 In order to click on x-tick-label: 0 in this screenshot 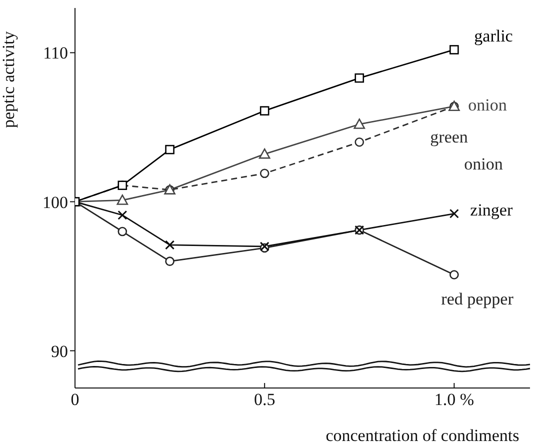, I will do `click(75, 400)`.